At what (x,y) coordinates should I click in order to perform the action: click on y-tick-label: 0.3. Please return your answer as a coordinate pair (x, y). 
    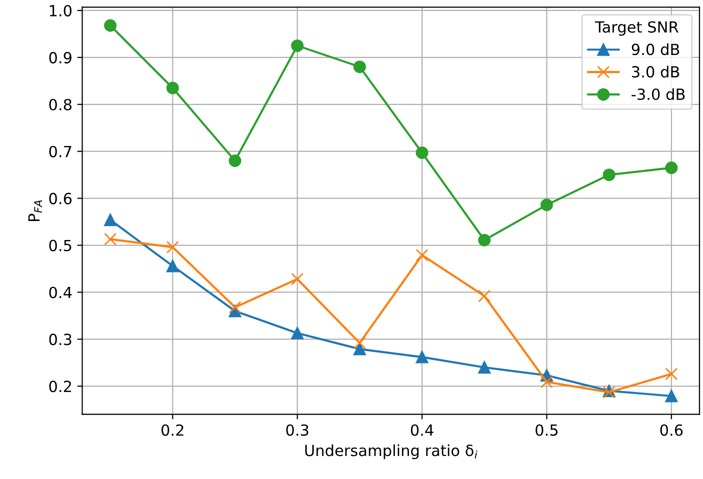
    Looking at the image, I should click on (60, 340).